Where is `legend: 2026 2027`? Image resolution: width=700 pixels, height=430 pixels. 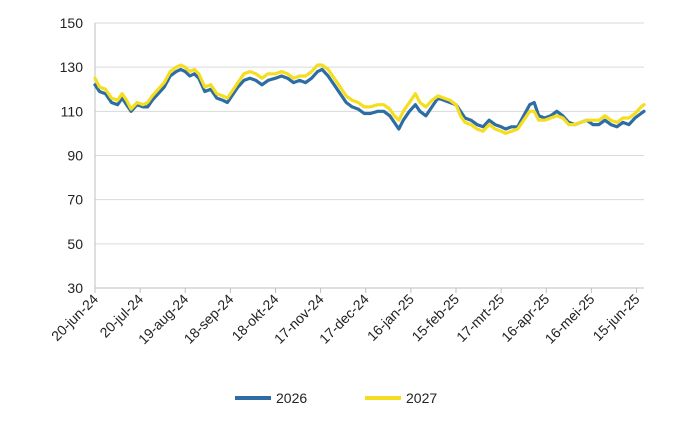
legend: 2026 2027 is located at coordinates (336, 398).